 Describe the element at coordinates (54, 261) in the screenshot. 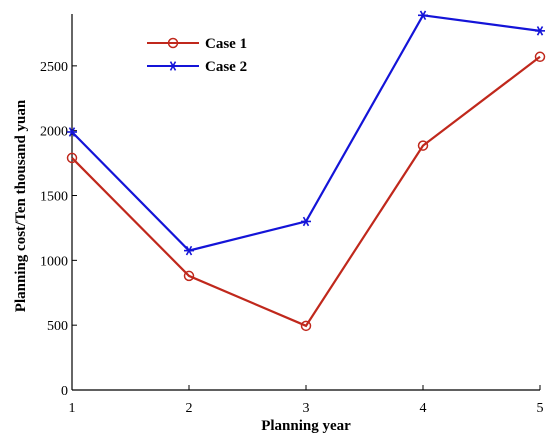

I see `y-tick-label: 1000` at that location.